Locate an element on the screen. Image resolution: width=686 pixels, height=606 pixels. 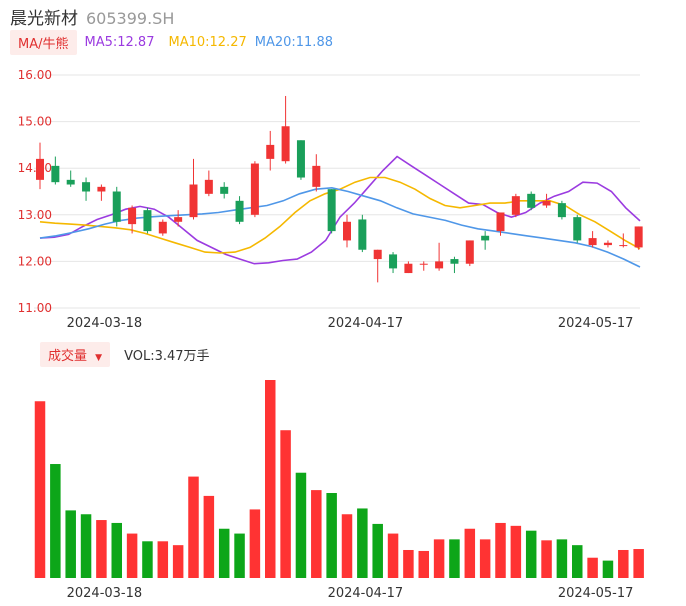
stock-name: 晨光新材 is located at coordinates (44, 19).